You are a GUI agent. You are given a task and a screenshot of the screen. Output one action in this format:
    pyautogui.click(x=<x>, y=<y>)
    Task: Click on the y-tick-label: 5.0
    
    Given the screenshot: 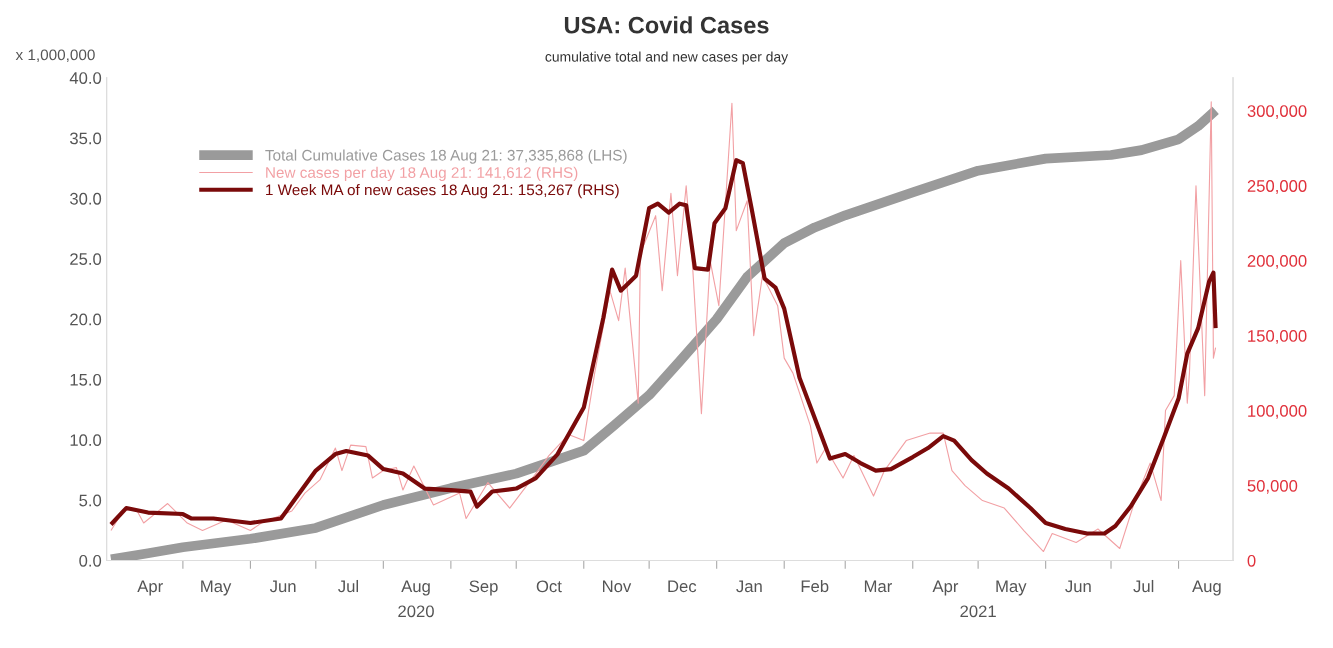 What is the action you would take?
    pyautogui.click(x=90, y=500)
    